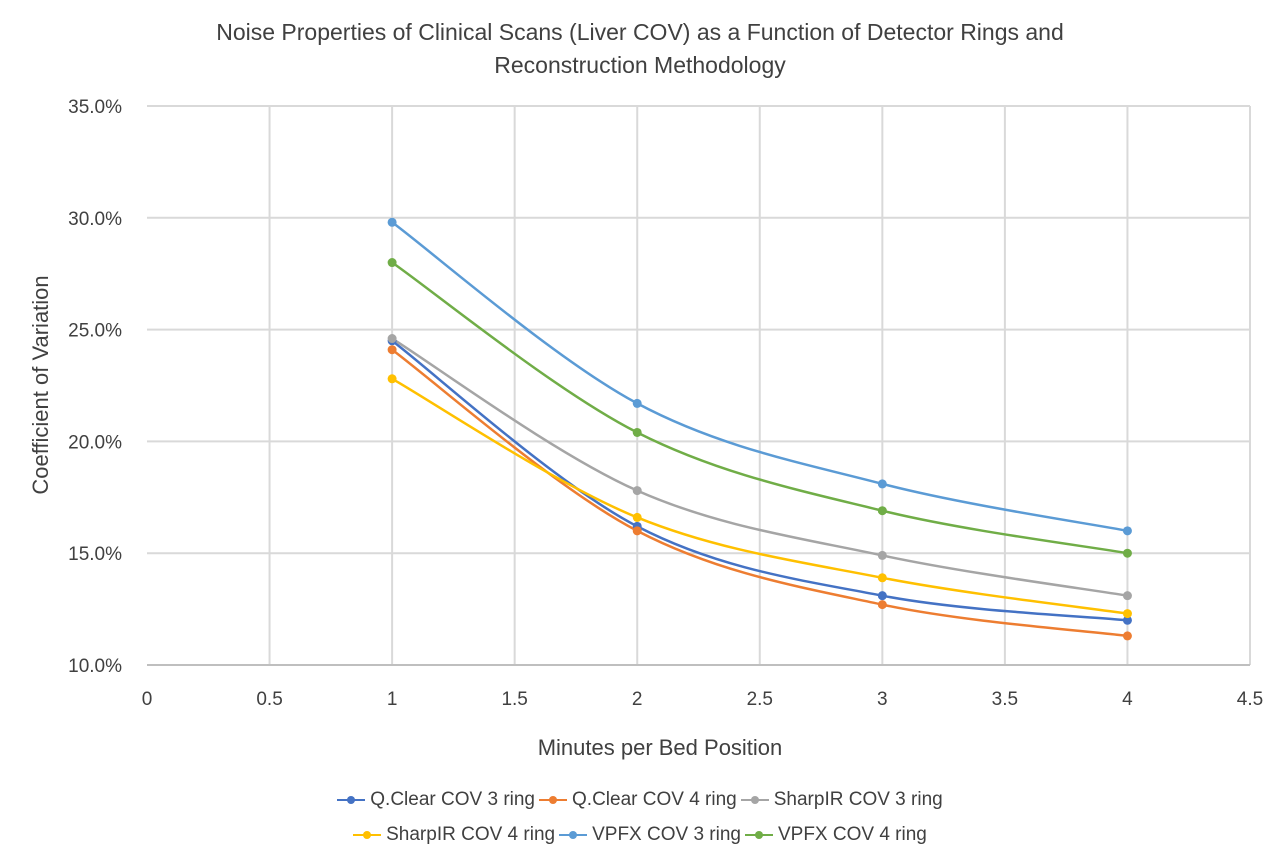 This screenshot has width=1280, height=863. What do you see at coordinates (95, 554) in the screenshot?
I see `y-tick-label: 15.0%` at bounding box center [95, 554].